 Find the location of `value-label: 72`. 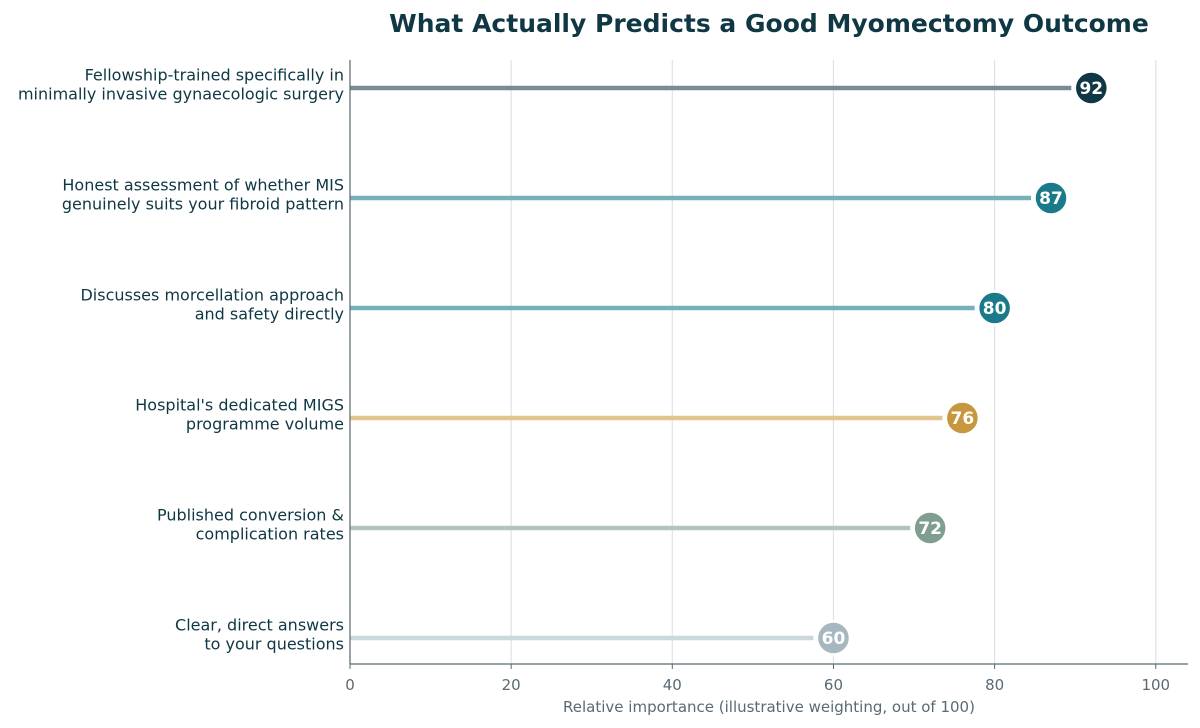

value-label: 72 is located at coordinates (930, 529).